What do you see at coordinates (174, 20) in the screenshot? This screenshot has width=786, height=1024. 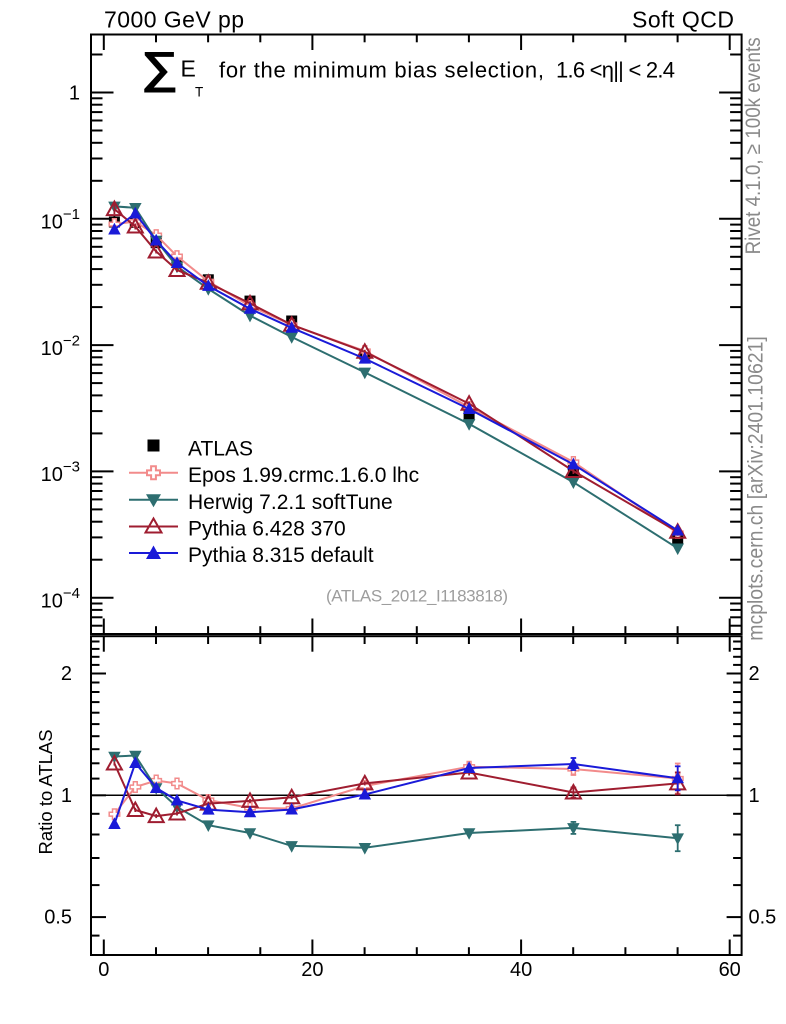 I see `svg-text: 7000 GeV pp` at bounding box center [174, 20].